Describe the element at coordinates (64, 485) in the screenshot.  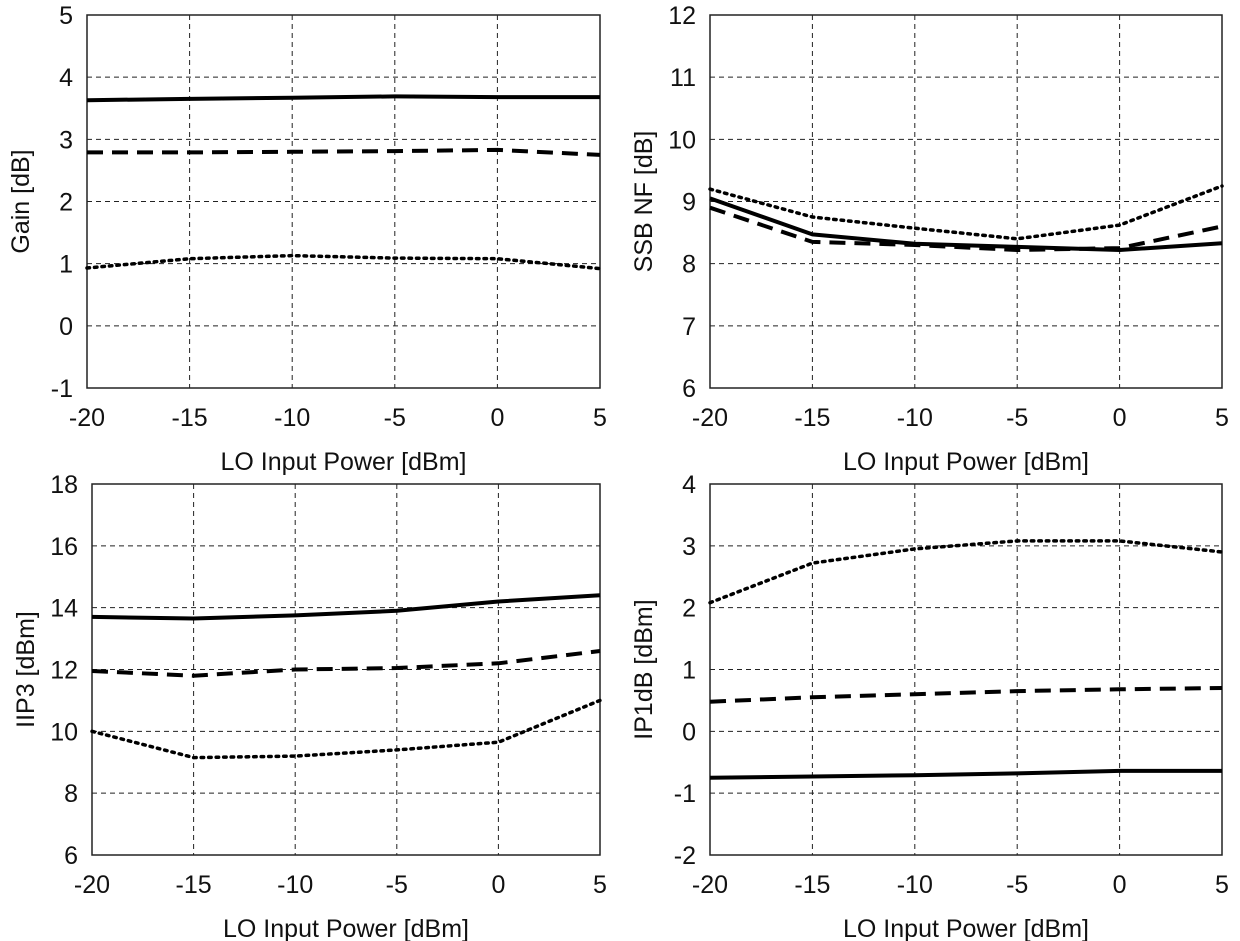
I see `y-tick-label: 18` at that location.